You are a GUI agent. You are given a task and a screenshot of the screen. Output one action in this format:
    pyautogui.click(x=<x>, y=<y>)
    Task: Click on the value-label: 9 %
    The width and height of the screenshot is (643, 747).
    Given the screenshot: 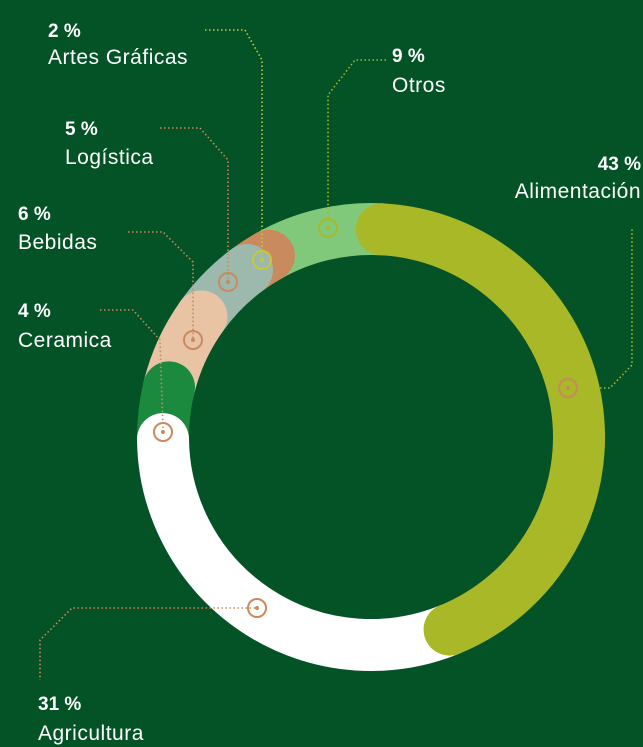 What is the action you would take?
    pyautogui.click(x=408, y=56)
    